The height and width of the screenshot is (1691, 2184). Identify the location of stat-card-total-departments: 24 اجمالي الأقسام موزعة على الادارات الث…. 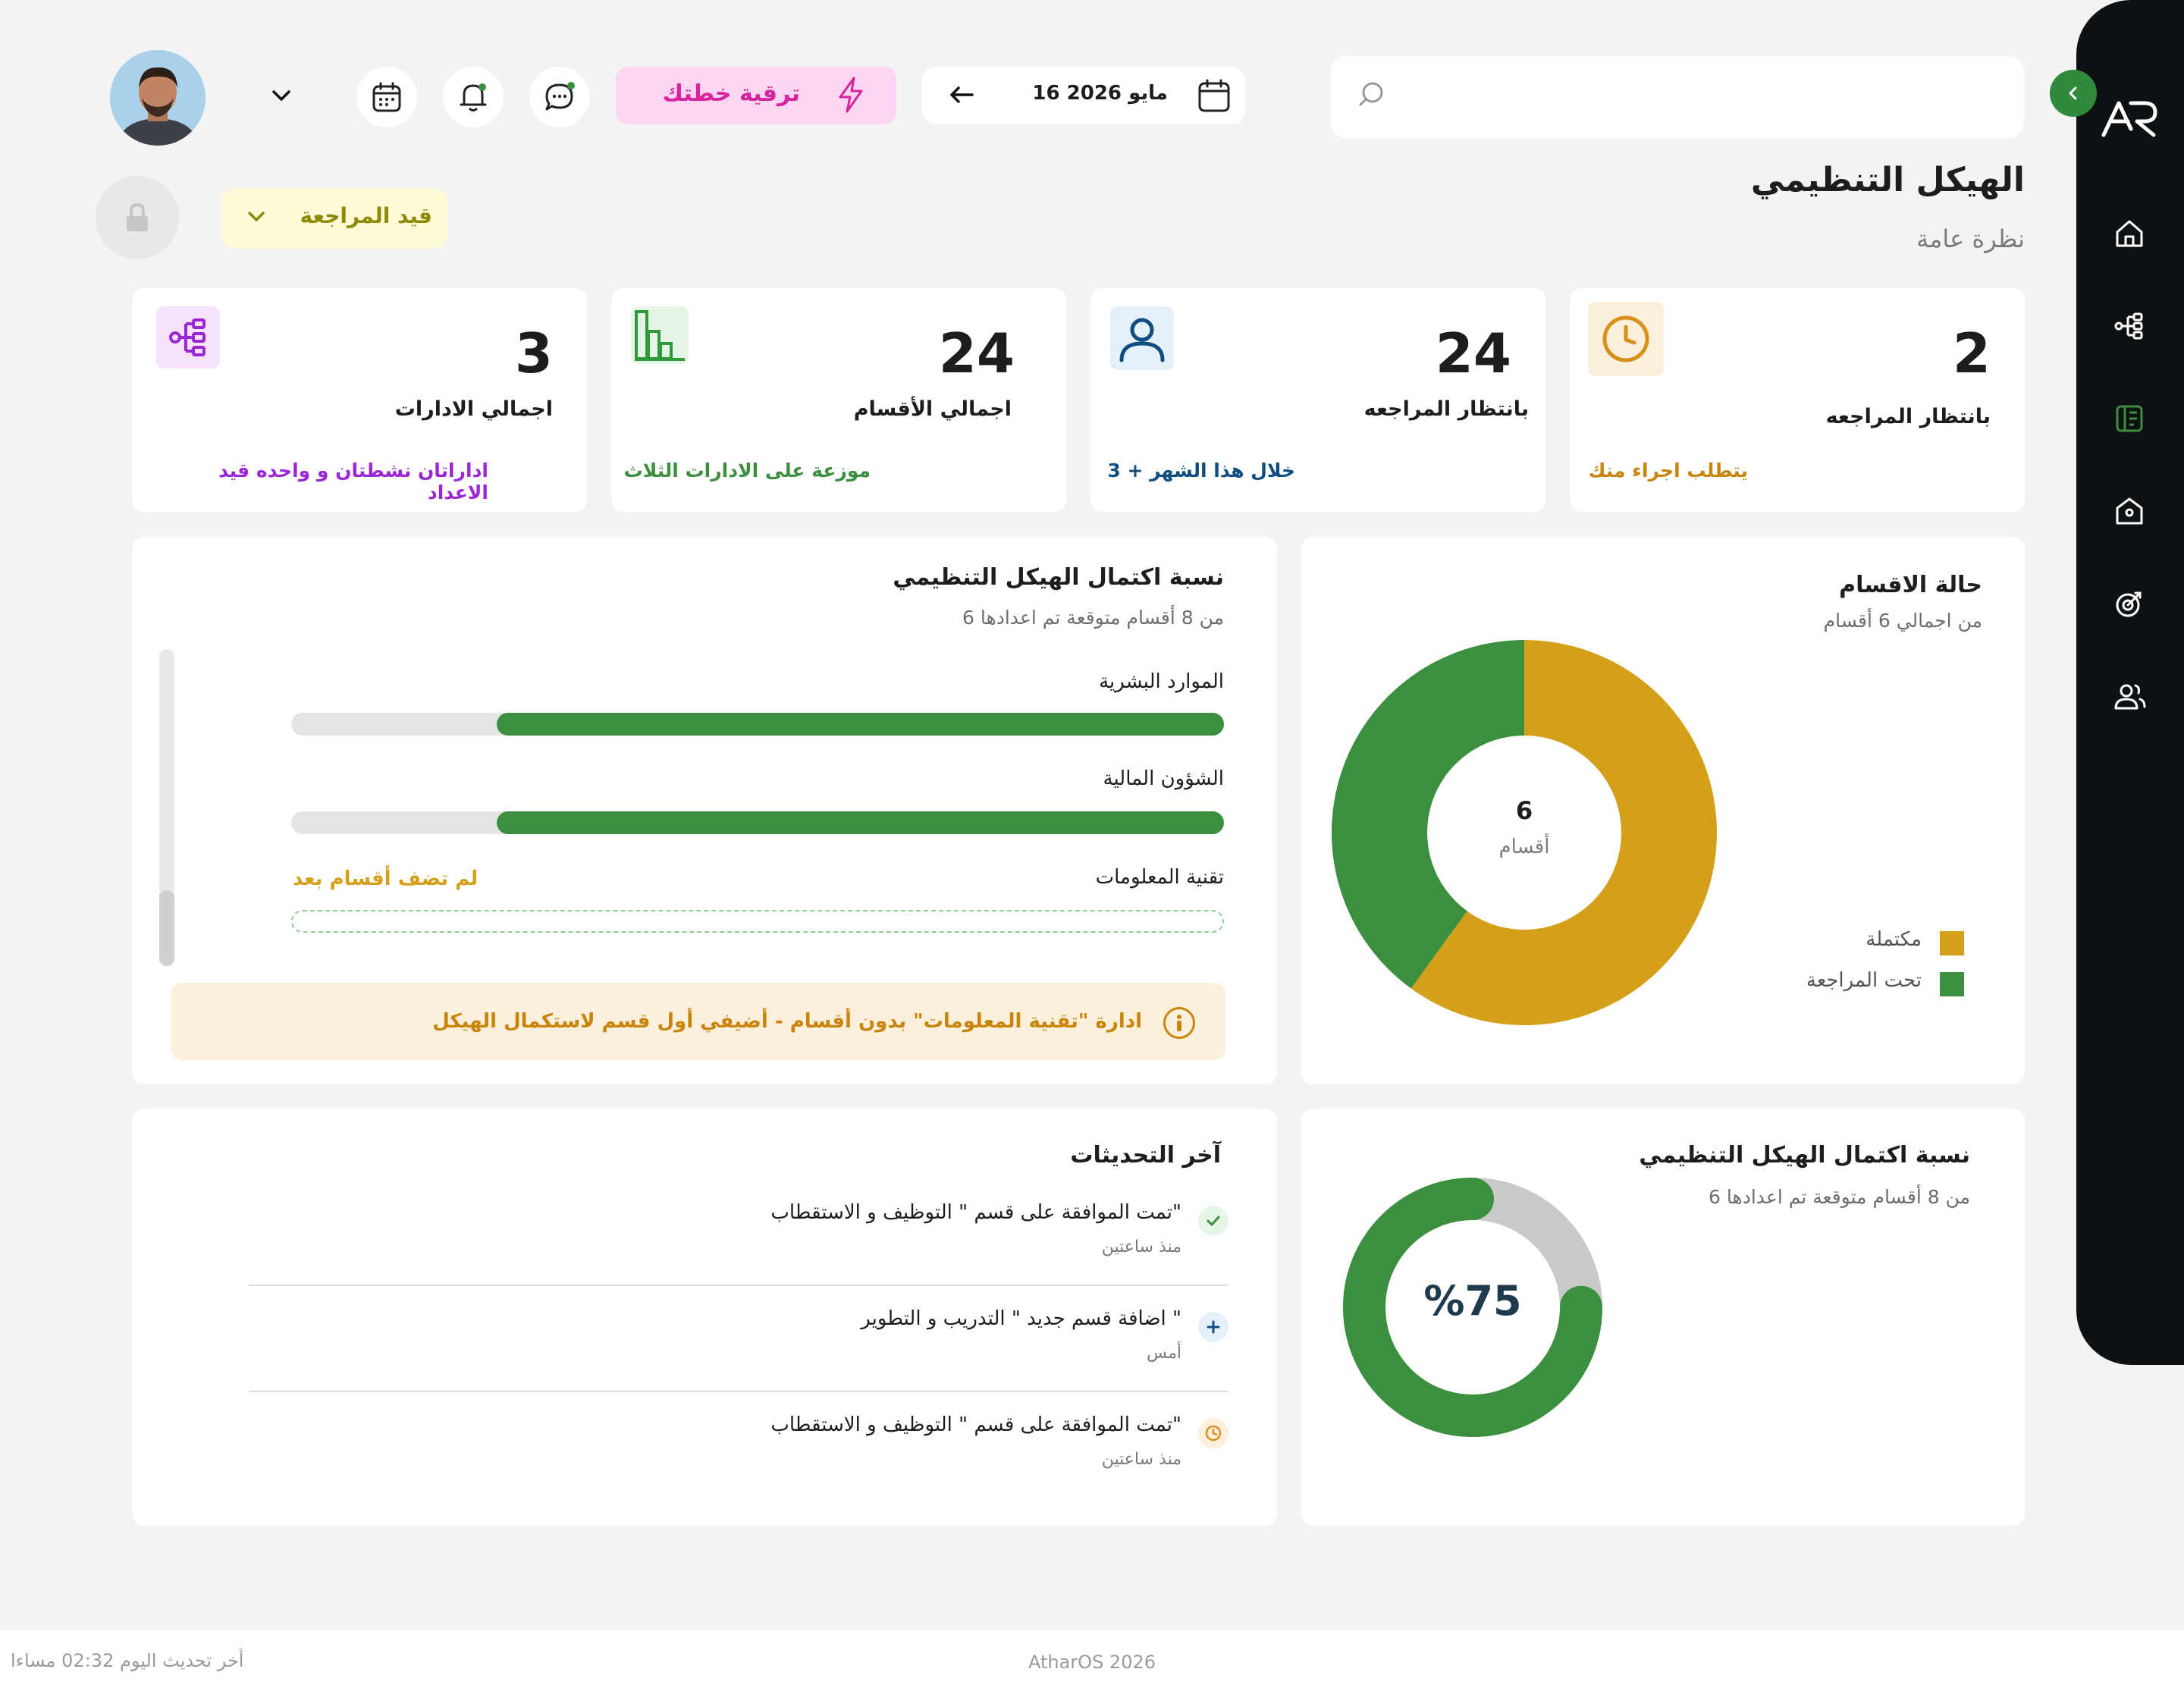
(838, 400).